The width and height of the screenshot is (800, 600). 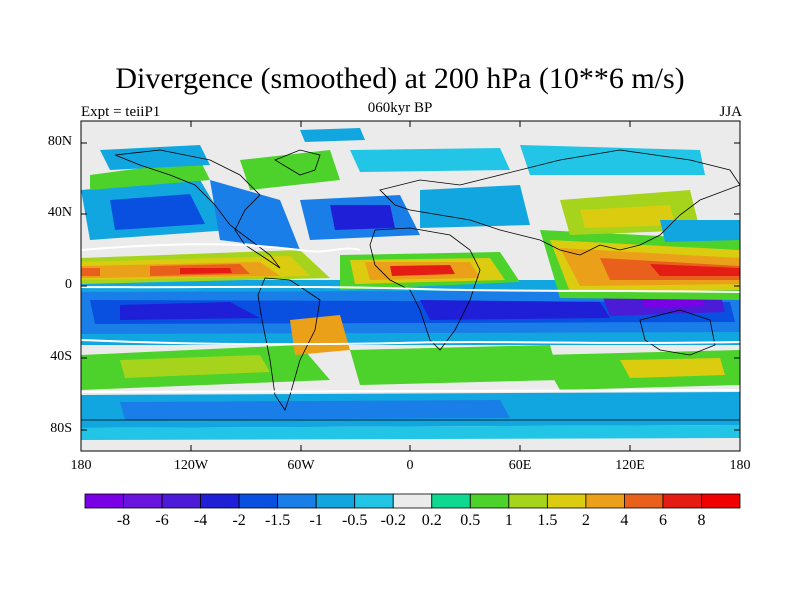 I want to click on lat-label-40s: 40S, so click(x=61, y=356).